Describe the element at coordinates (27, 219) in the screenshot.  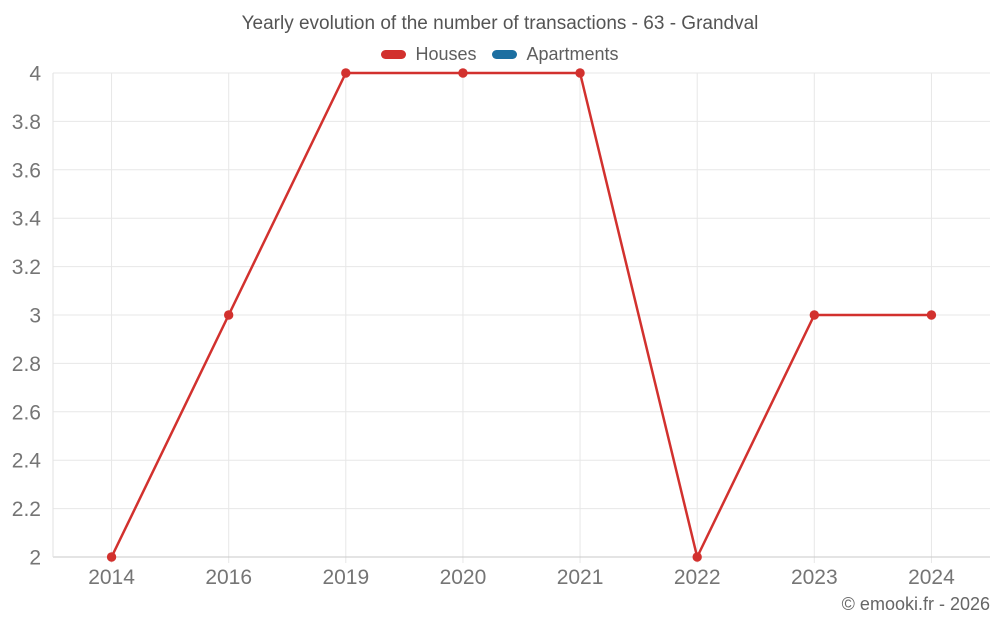
I see `y-tick-label: 3.4` at that location.